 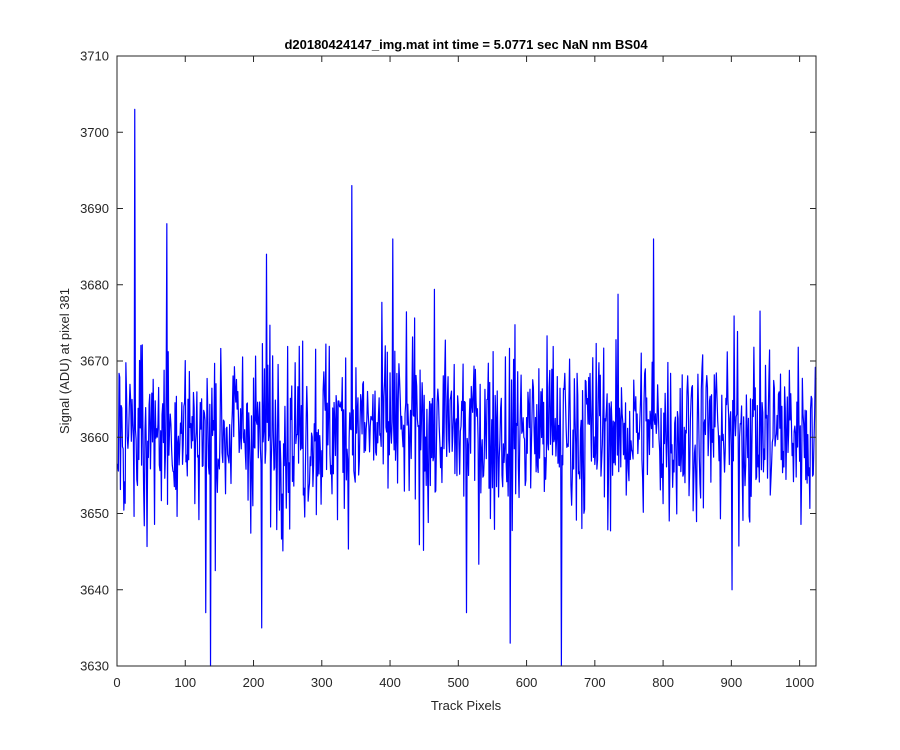 I want to click on y-tick-label: 3670, so click(x=94, y=361).